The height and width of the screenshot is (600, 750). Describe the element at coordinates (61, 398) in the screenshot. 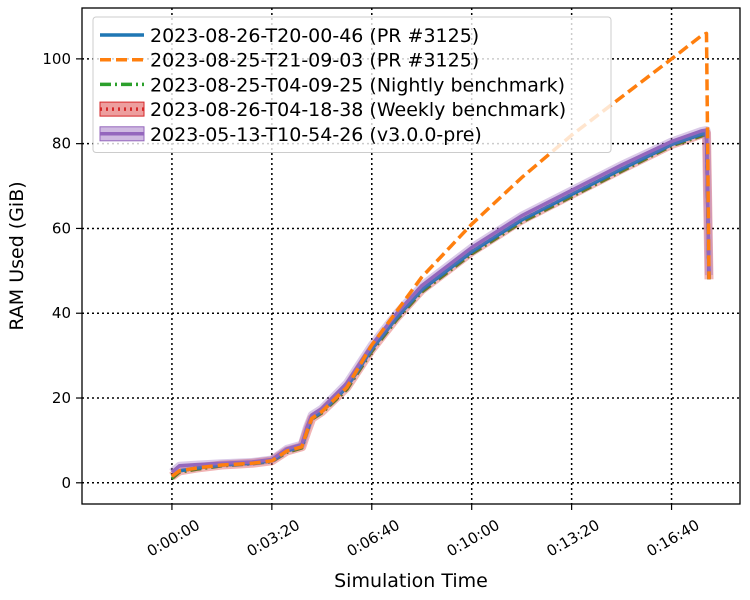

I see `y-tick-label: 20` at that location.